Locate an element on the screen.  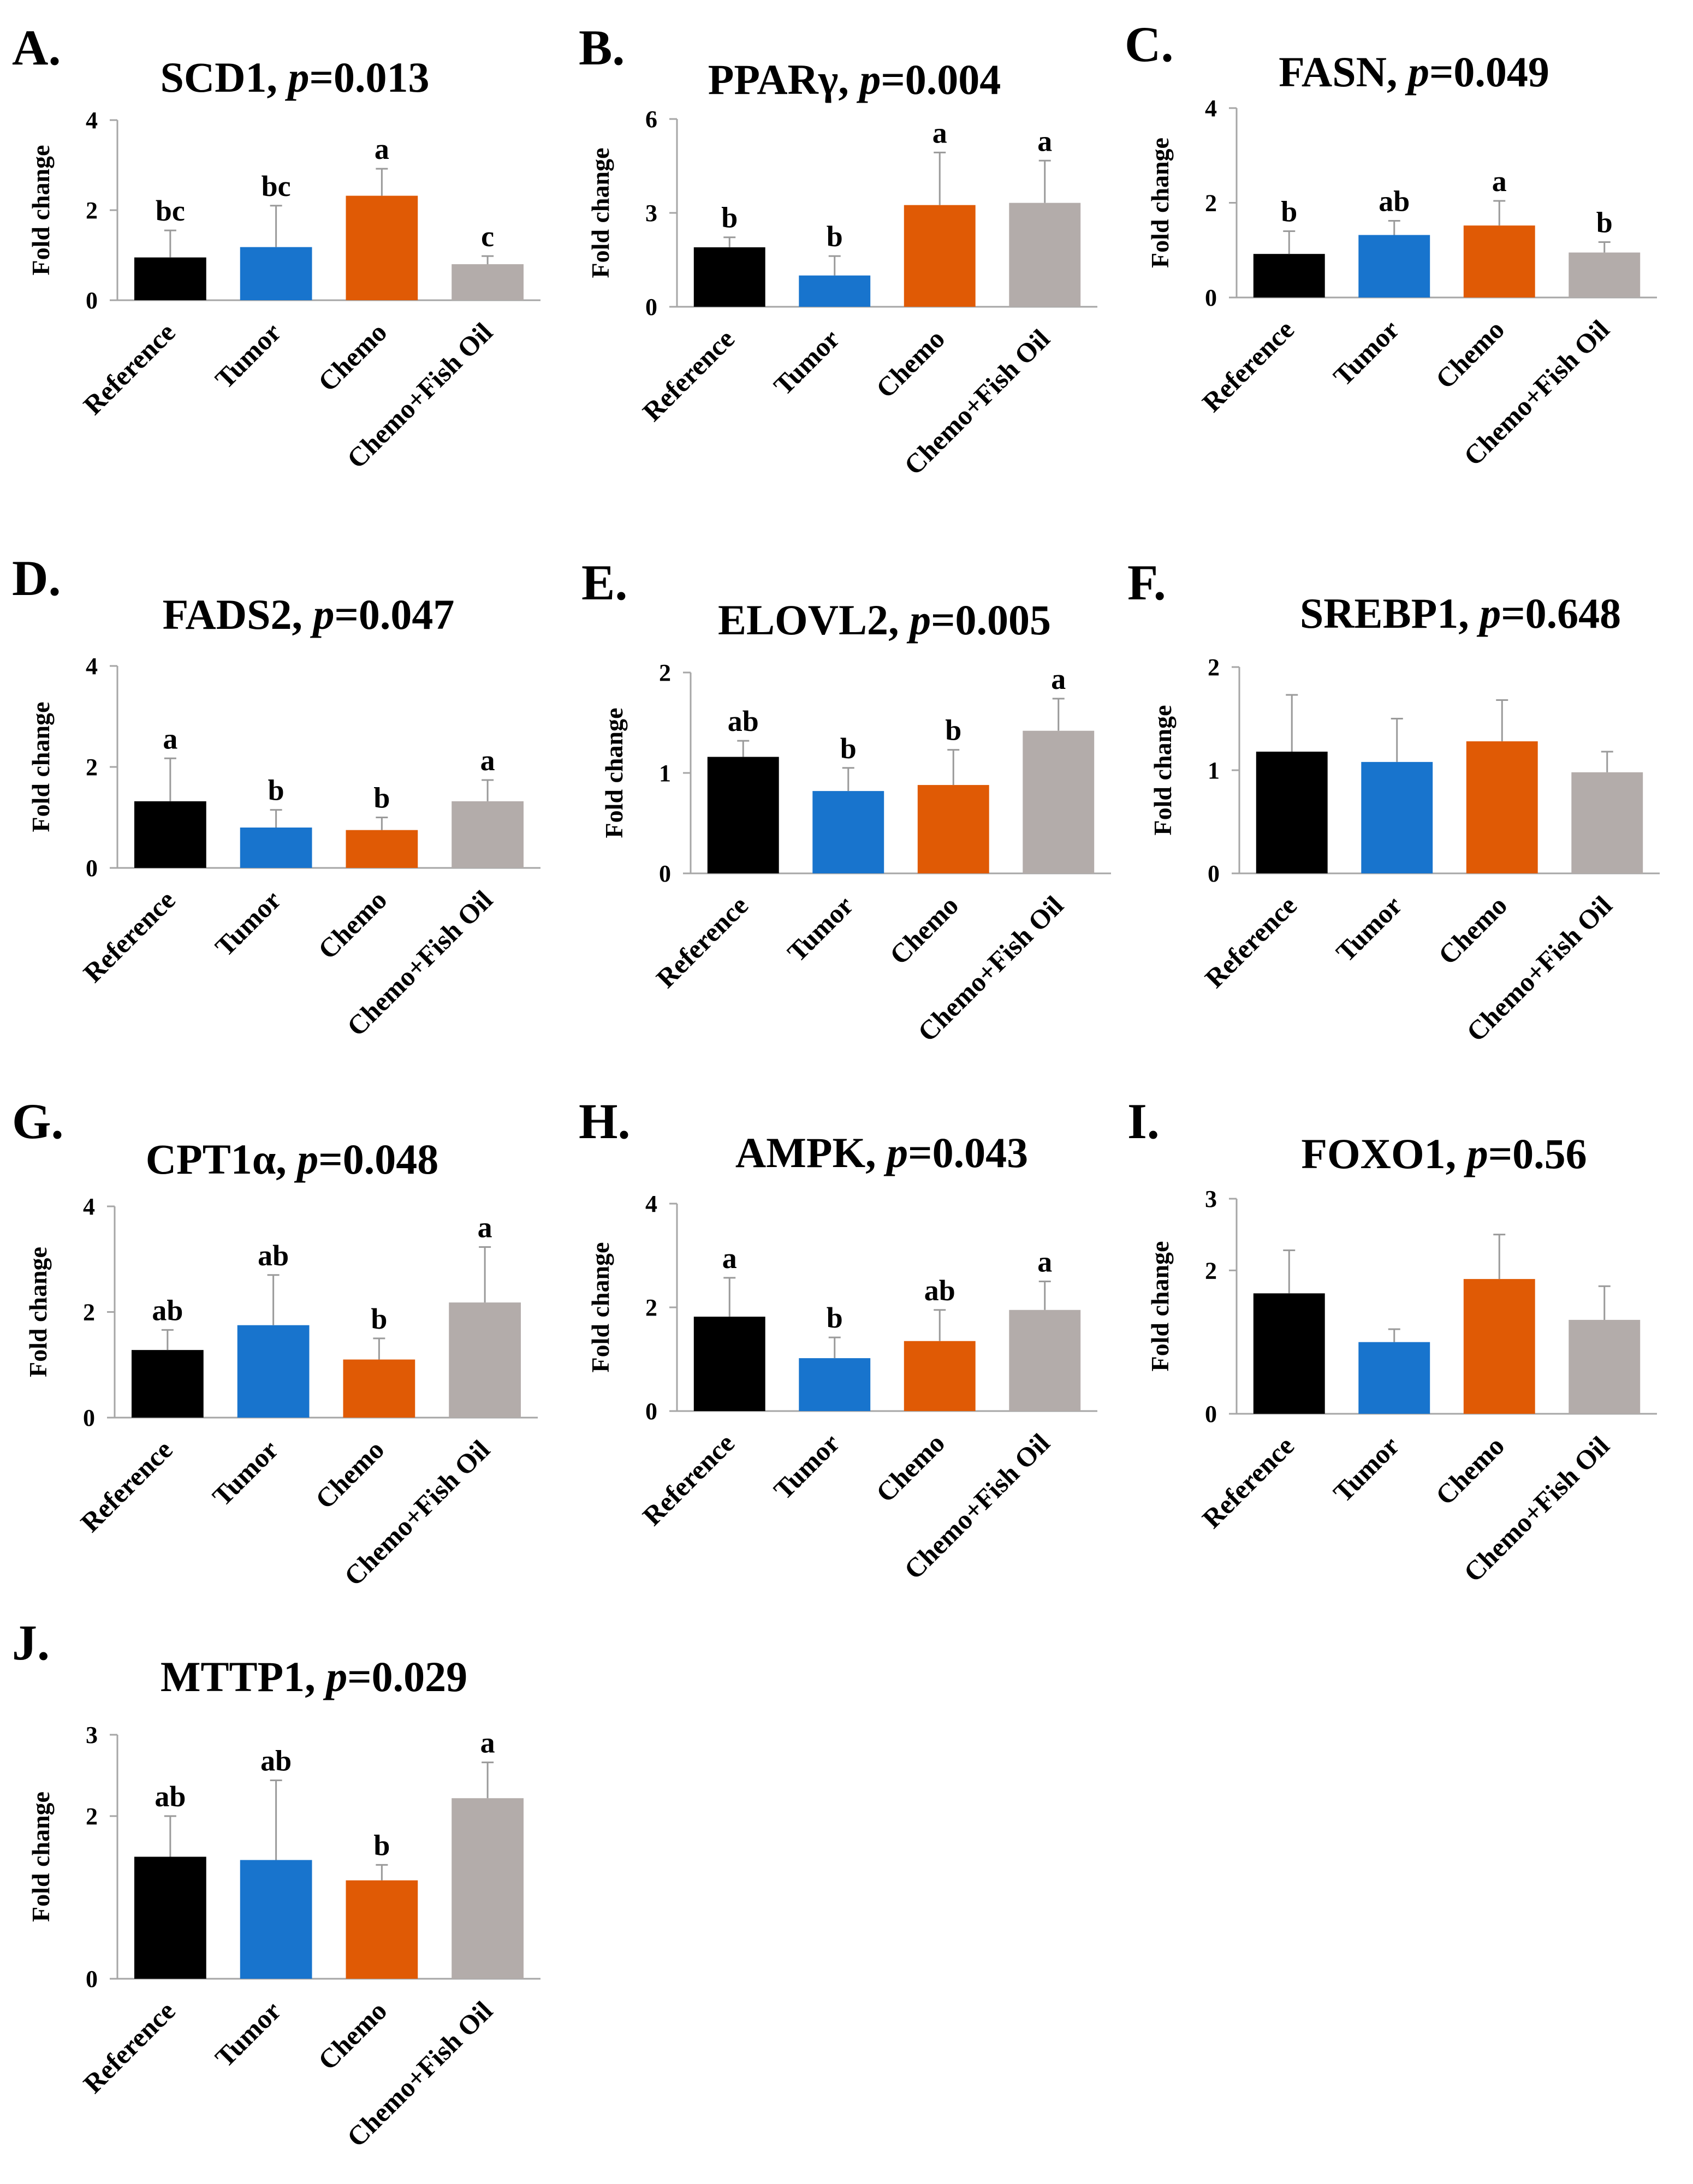
title-gene: MTTP1 is located at coordinates (233, 1677).